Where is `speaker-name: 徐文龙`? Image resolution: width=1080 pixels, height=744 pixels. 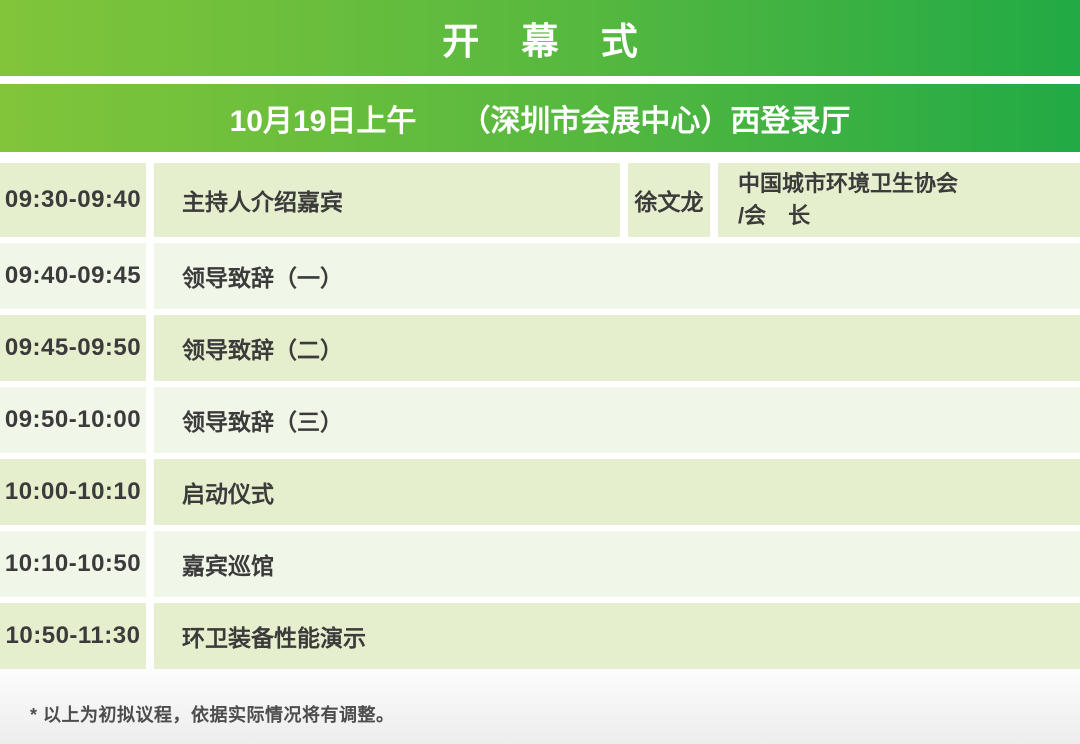
speaker-name: 徐文龙 is located at coordinates (669, 202).